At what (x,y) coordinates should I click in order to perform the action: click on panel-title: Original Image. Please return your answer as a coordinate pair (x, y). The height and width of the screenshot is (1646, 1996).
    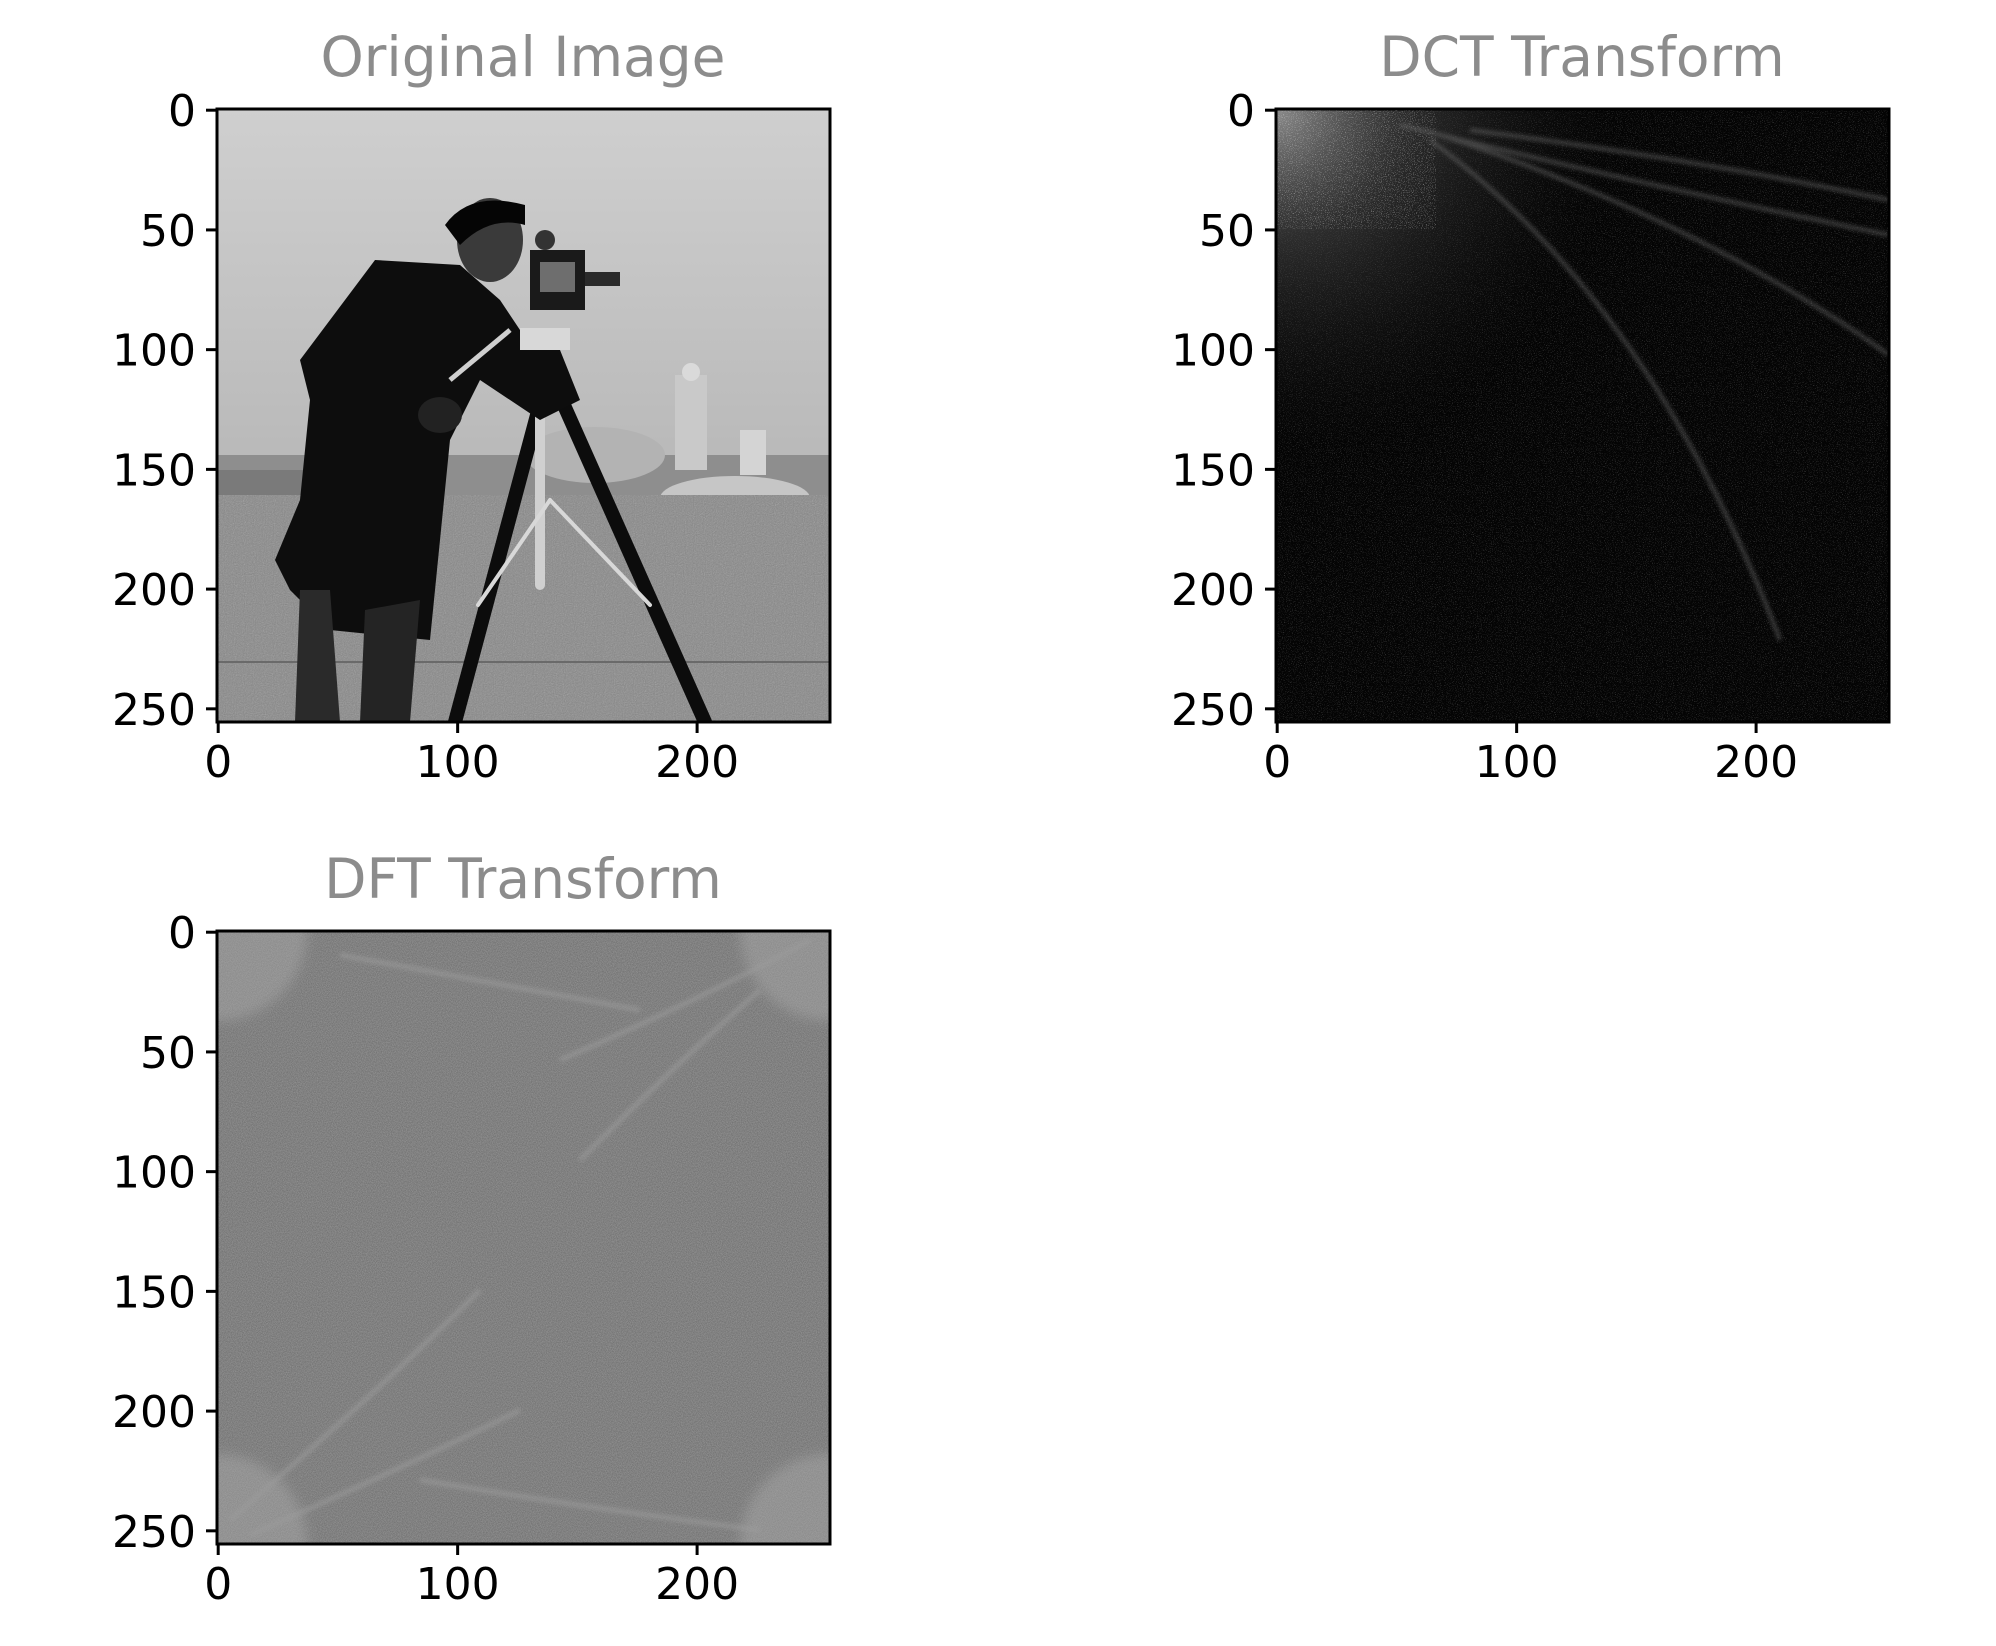
    Looking at the image, I should click on (523, 57).